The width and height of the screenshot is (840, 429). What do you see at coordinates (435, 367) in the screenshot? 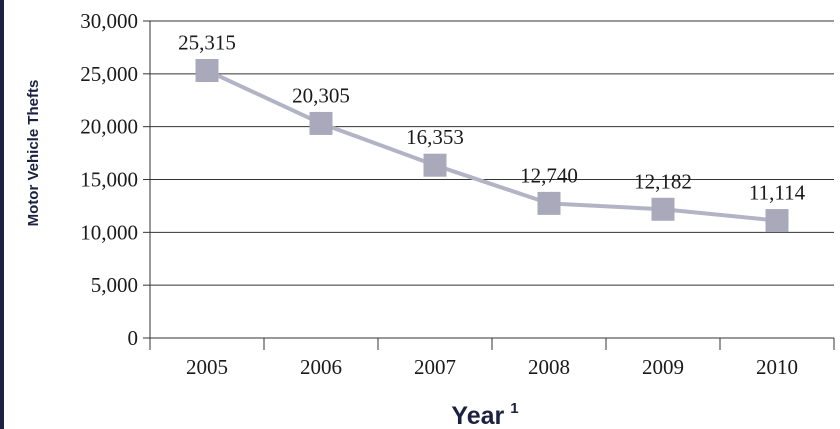
I see `x-tick-label: 2007` at bounding box center [435, 367].